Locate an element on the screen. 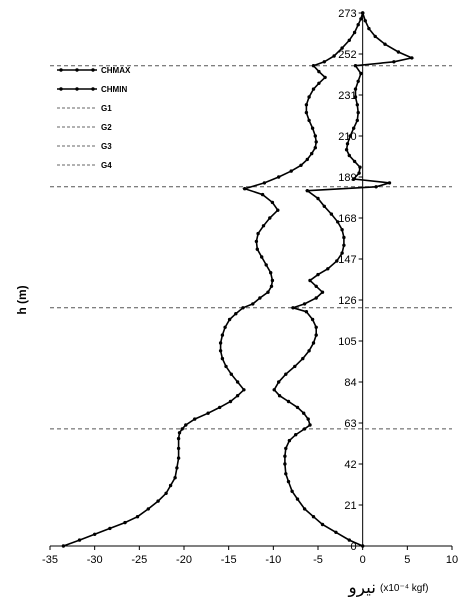  x-tick-label: -20 is located at coordinates (184, 560).